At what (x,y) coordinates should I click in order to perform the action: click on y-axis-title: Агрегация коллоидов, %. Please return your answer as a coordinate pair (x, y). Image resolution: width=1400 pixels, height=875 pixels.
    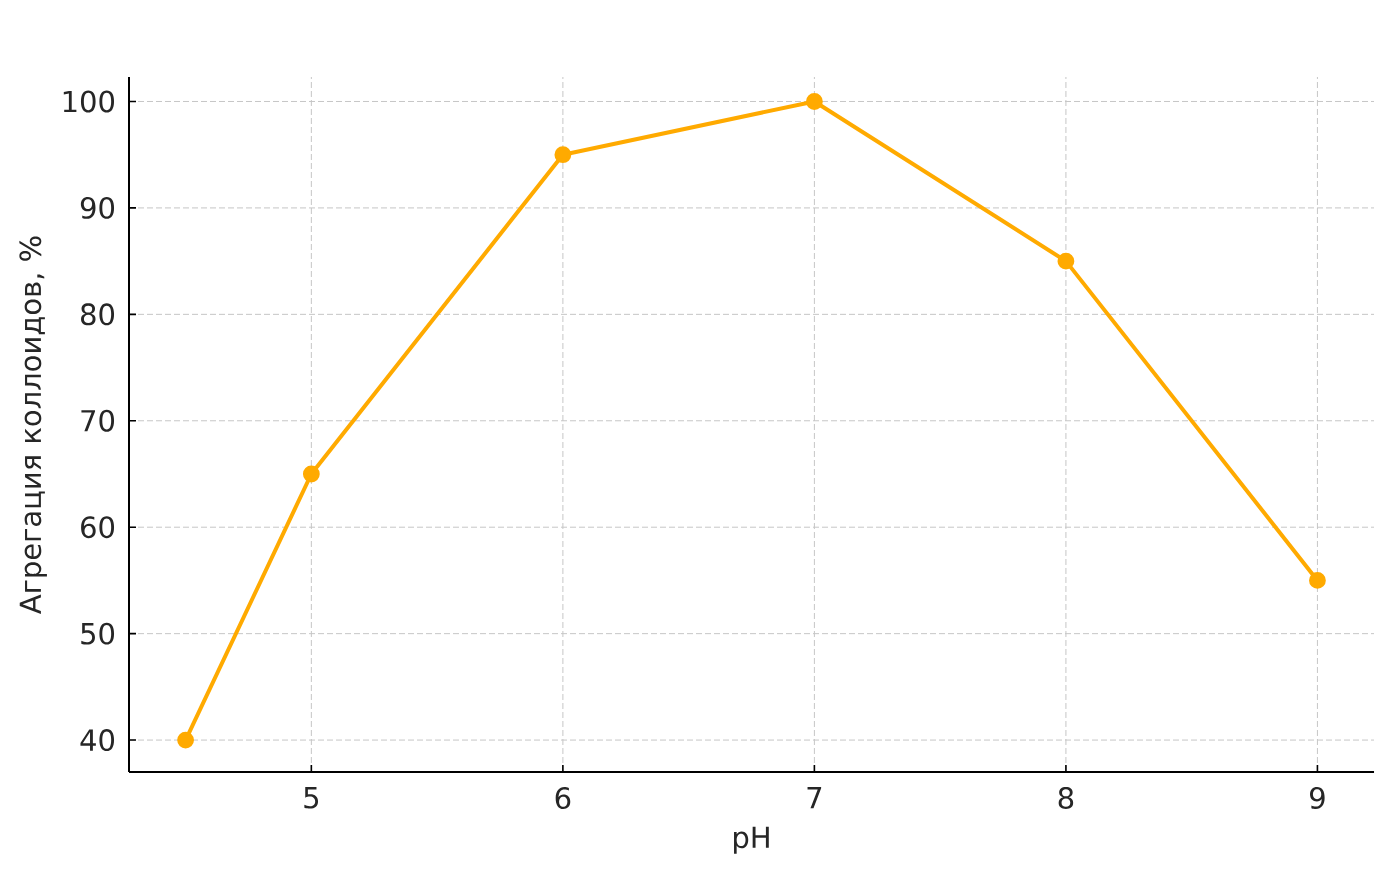
    Looking at the image, I should click on (33, 425).